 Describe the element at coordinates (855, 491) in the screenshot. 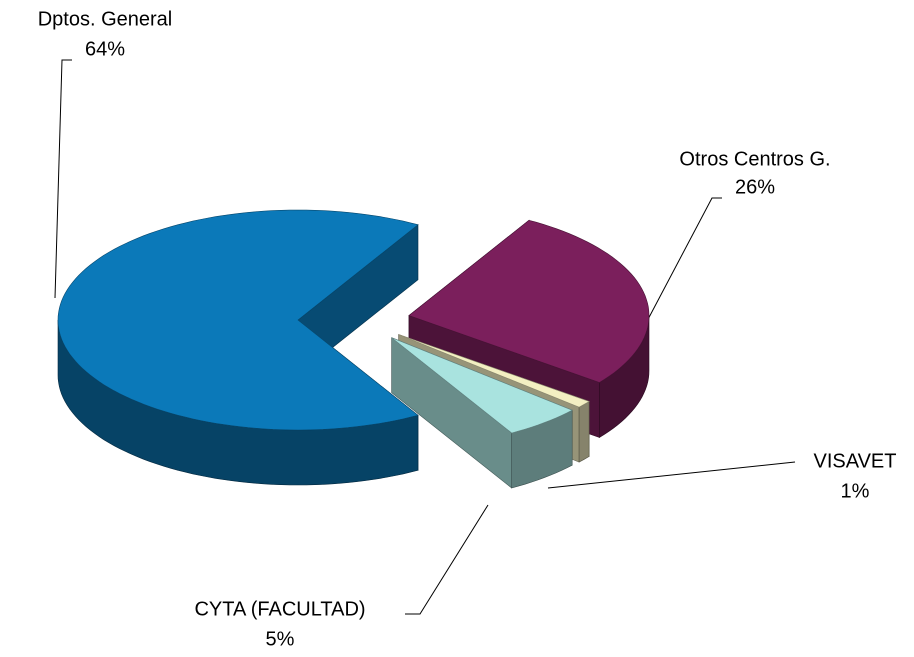

I see `slice-value-label: 1%` at that location.